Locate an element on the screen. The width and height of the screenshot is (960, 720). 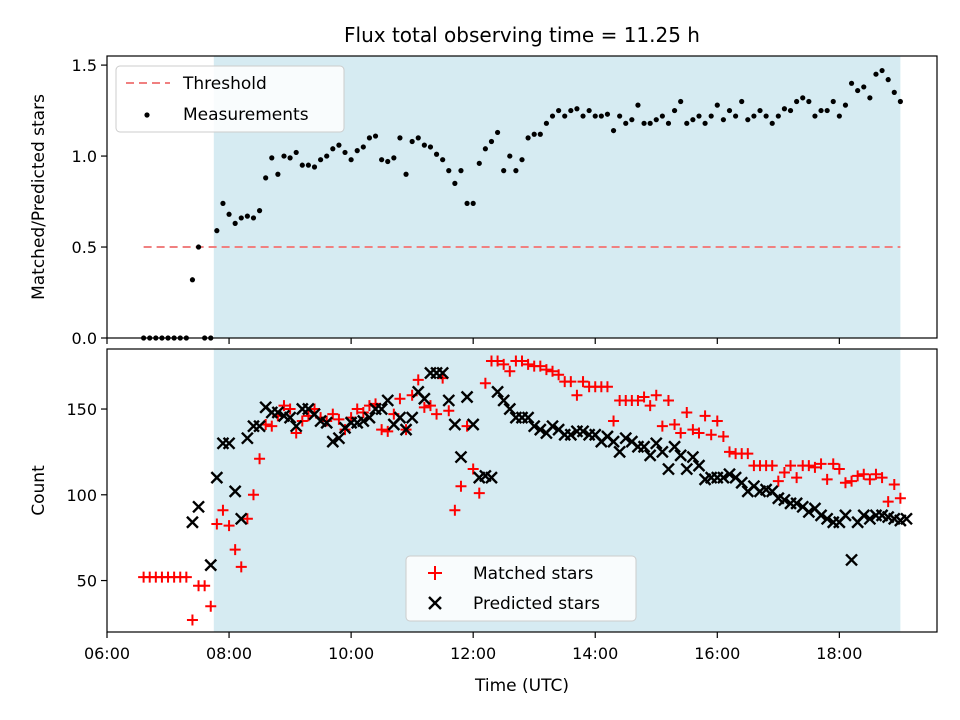
x-tick-label-5: 16:00 is located at coordinates (717, 653).